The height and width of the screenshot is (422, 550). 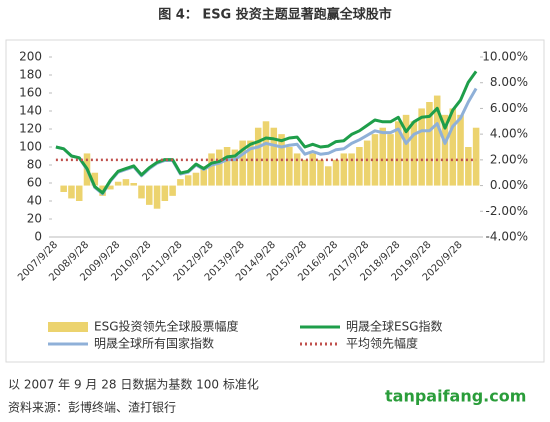 I want to click on legend-label: 明晟全球所有国家指数, so click(x=154, y=343).